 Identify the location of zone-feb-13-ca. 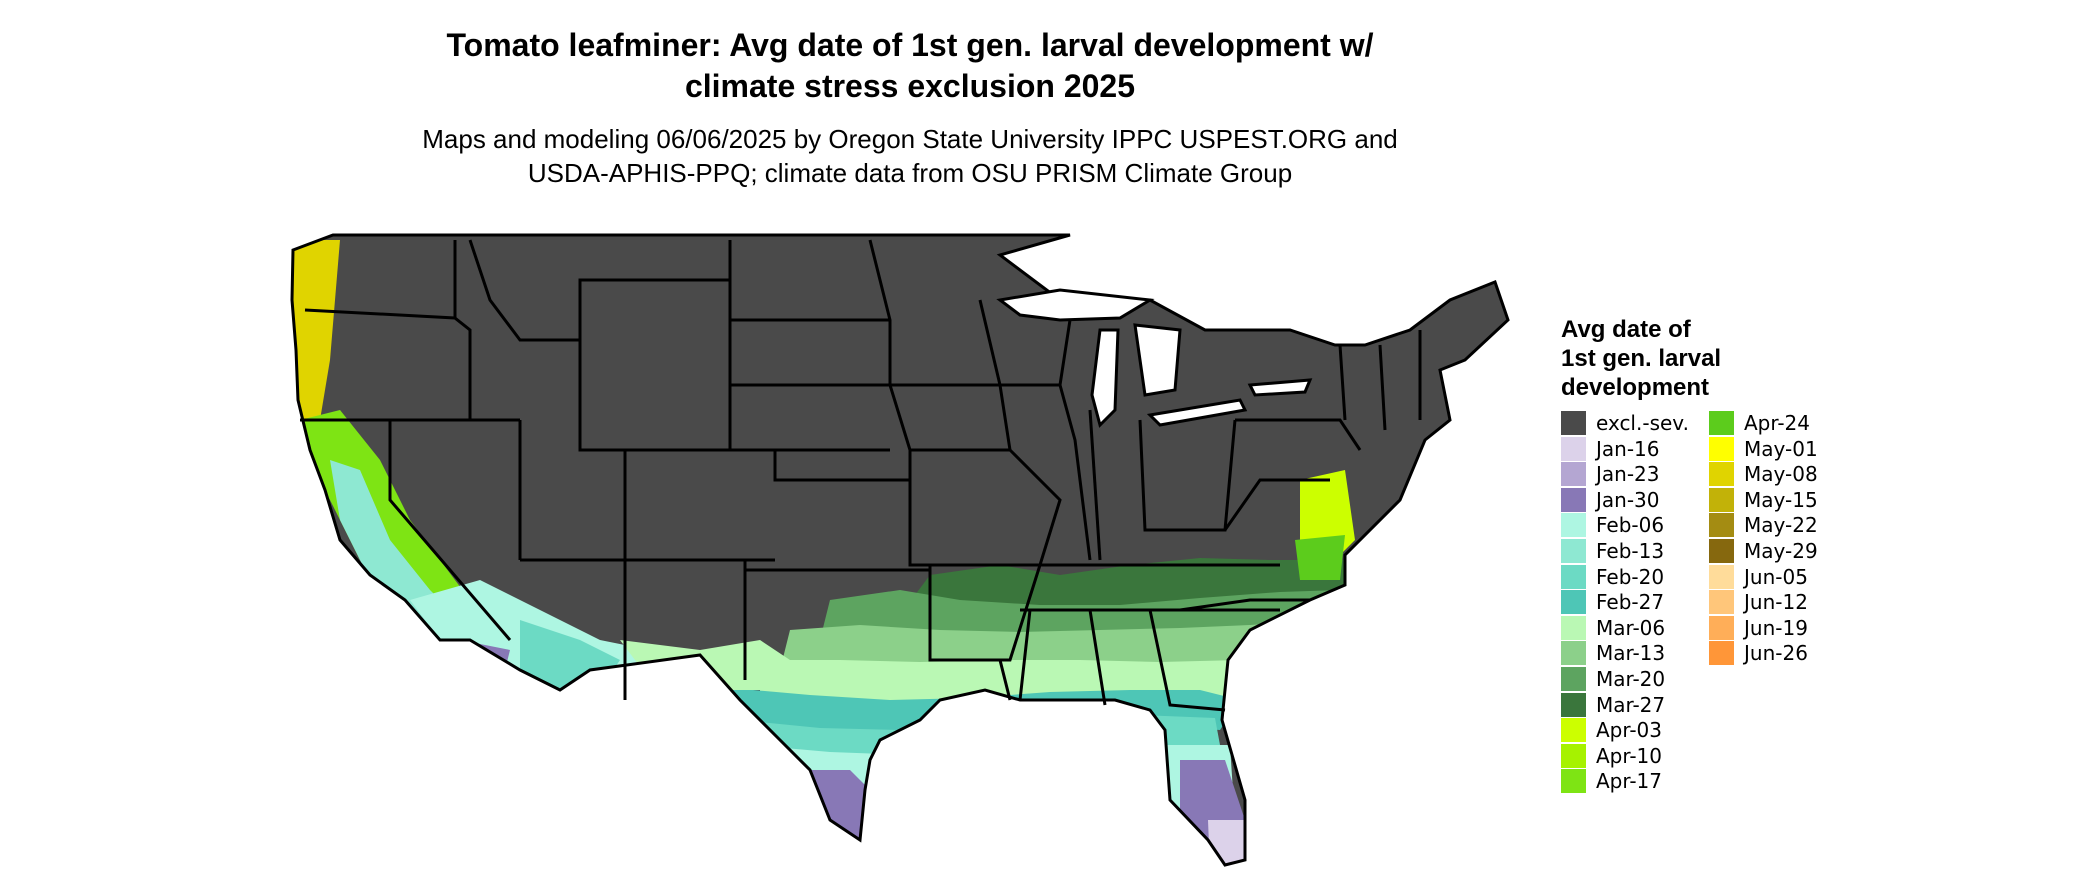
(395, 545).